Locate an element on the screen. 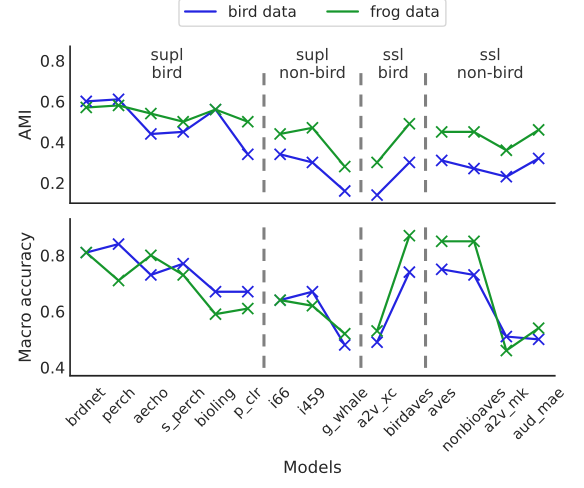 Image resolution: width=584 pixels, height=488 pixels. x-tick-label: i66 is located at coordinates (279, 397).